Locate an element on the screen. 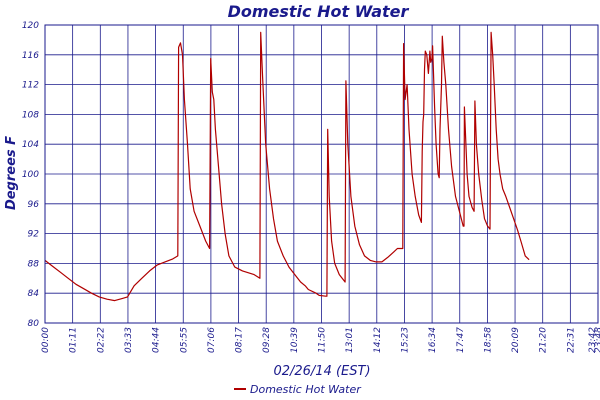 Image resolution: width=600 pixels, height=400 pixels. x-tick-label: 15:23 is located at coordinates (405, 340).